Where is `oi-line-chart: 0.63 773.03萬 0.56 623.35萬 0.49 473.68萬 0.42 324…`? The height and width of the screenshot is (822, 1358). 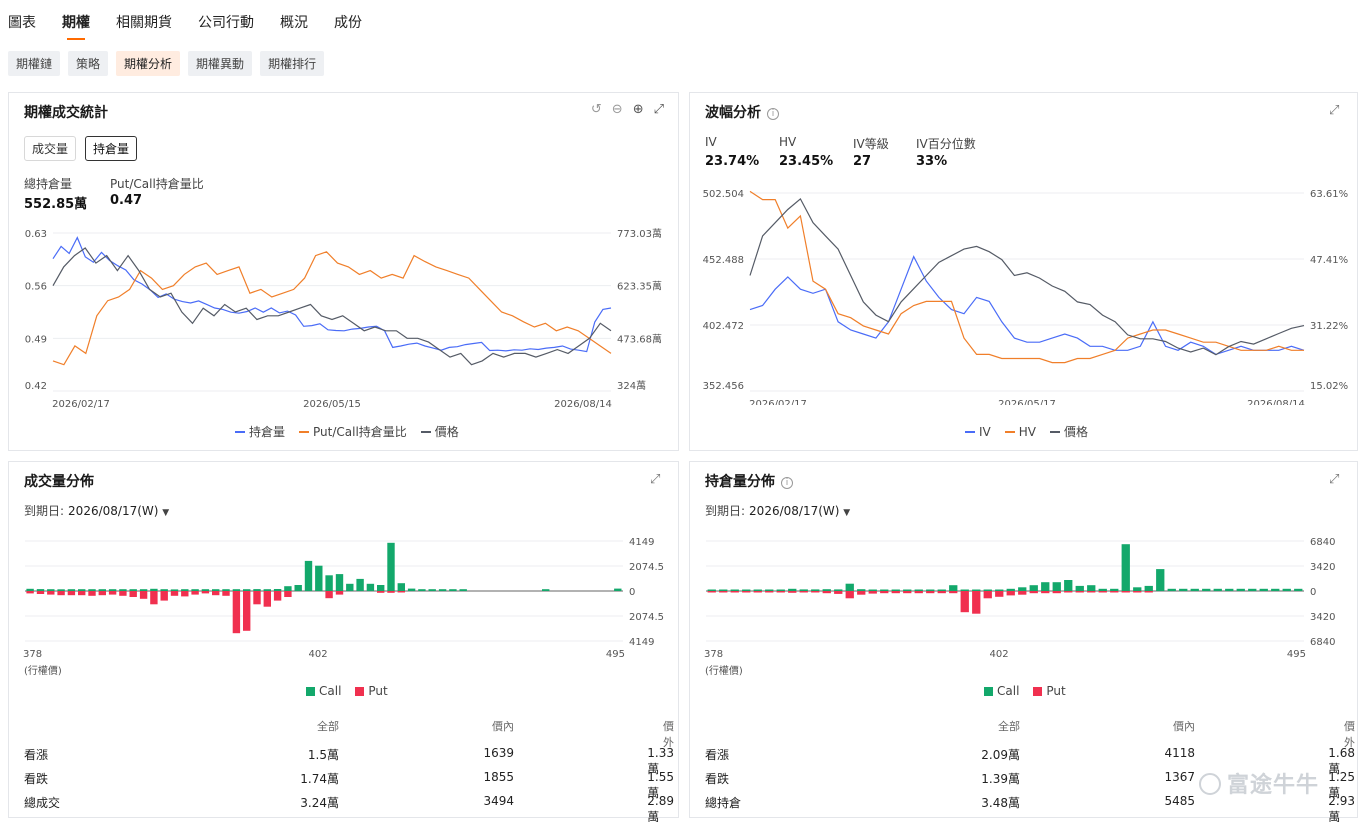 oi-line-chart: 0.63 773.03萬 0.56 623.35萬 0.49 473.68萬 0.42 324… is located at coordinates (343, 323).